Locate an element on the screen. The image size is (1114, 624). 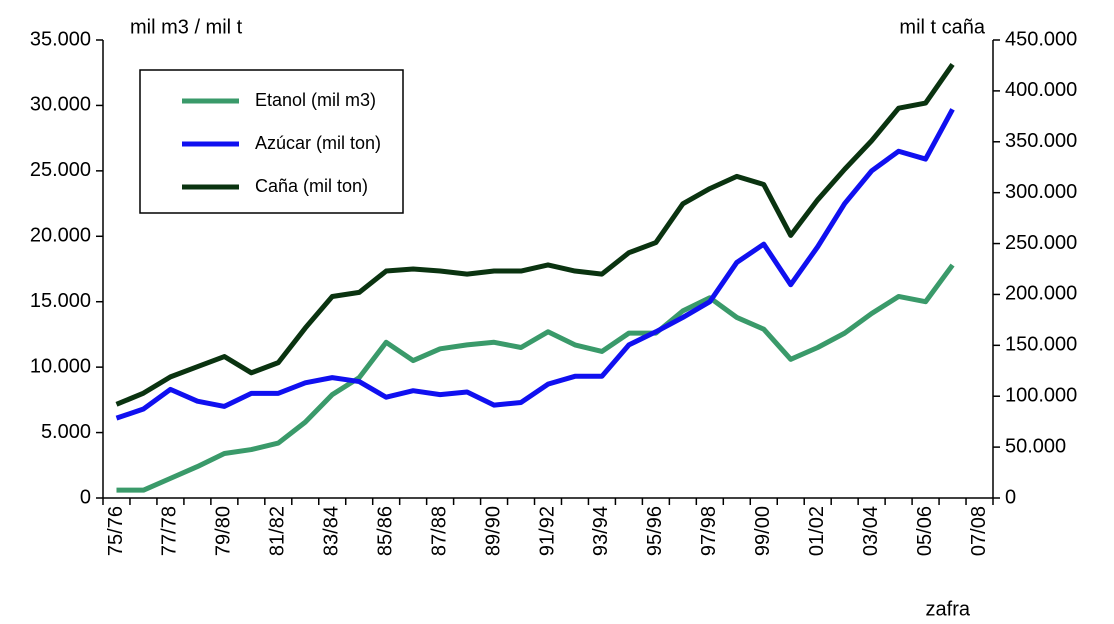
x-tick-label: 89/90 is located at coordinates (493, 531).